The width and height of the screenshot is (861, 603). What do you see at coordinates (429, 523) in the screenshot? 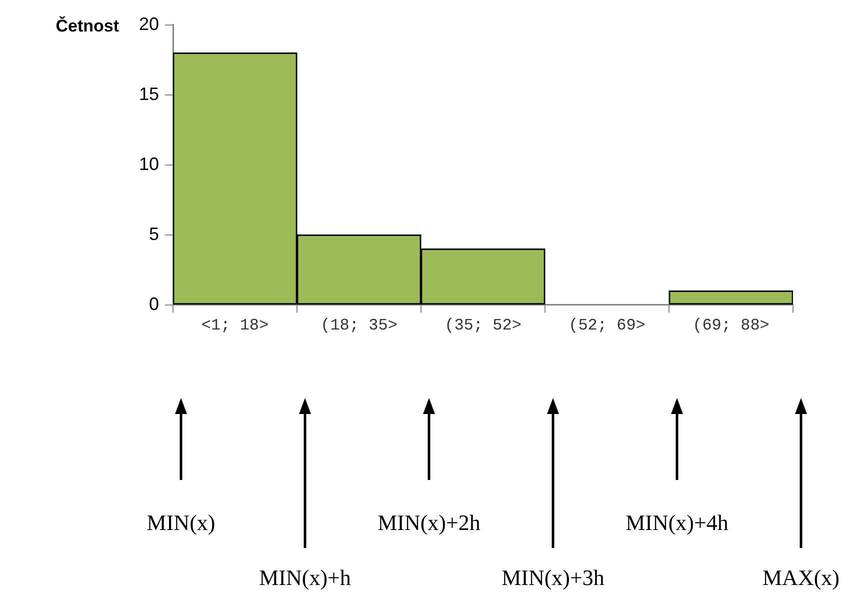
I see `text: MIN(x)+2h` at bounding box center [429, 523].